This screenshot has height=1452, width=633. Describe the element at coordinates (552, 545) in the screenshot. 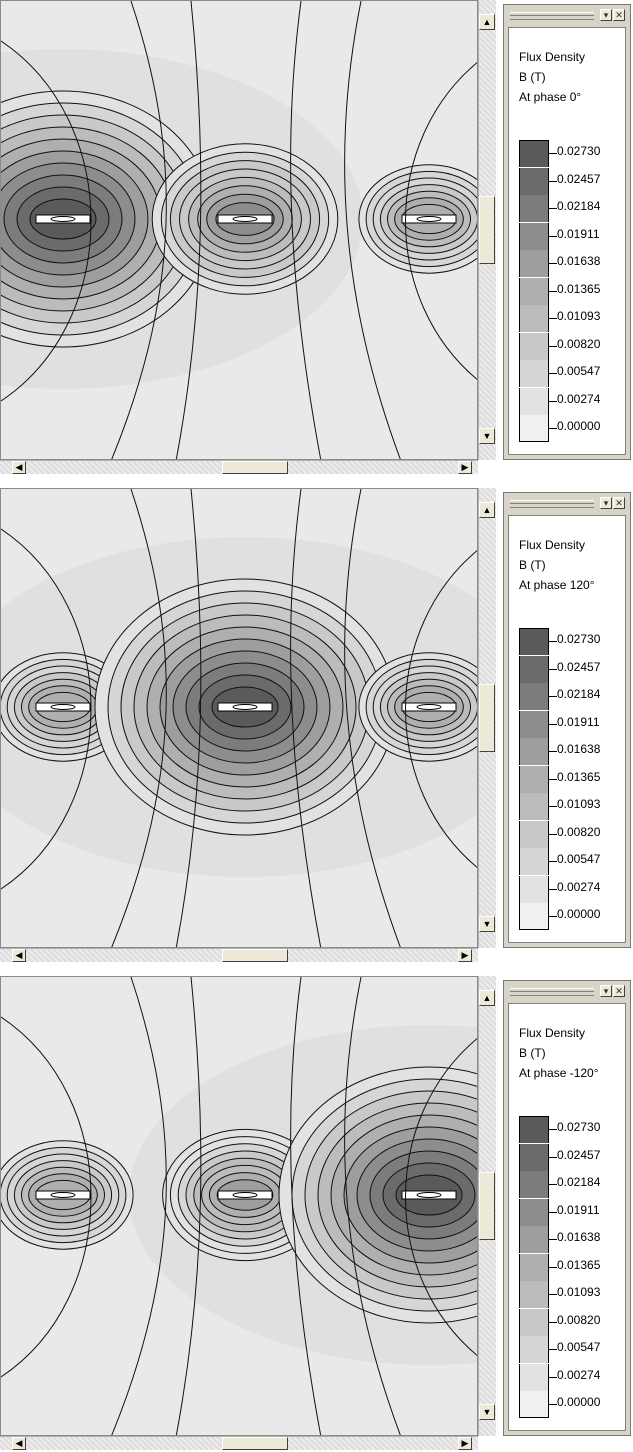

I see `legend-quantity: Flux Density` at that location.